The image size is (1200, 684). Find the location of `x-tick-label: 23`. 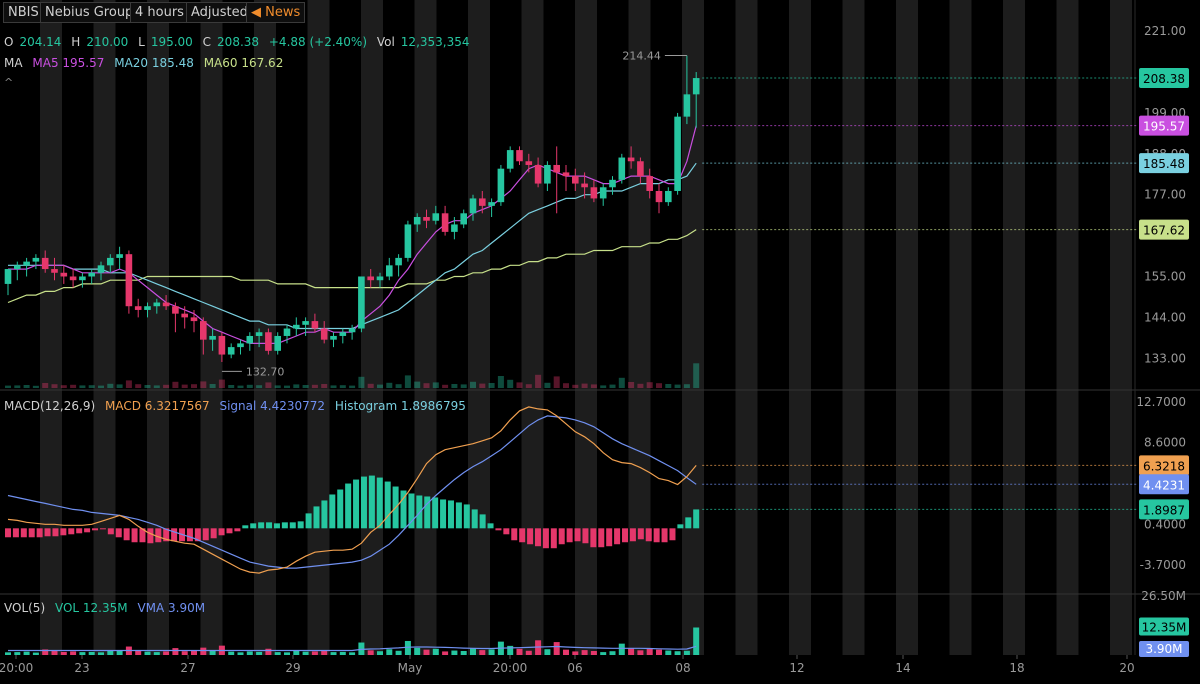

x-tick-label: 23 is located at coordinates (81, 668).